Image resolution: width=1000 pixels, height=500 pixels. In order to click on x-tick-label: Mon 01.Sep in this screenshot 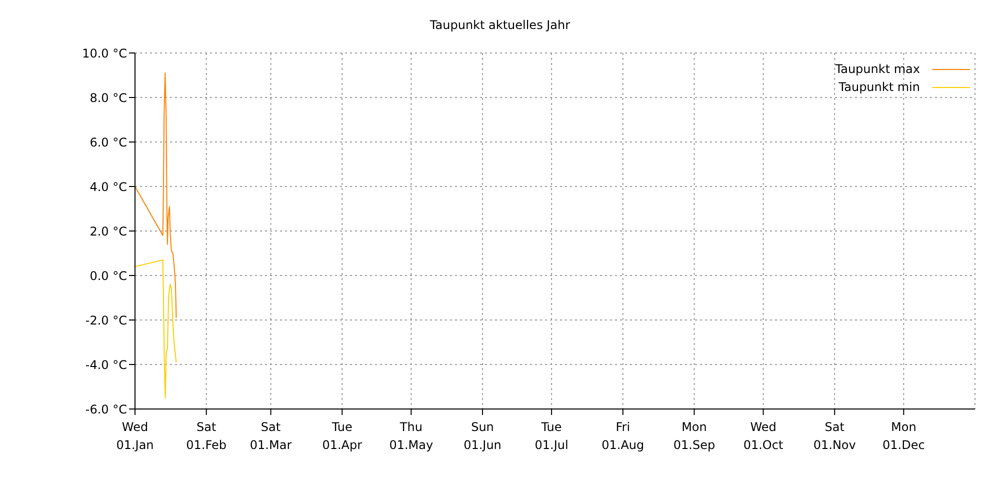, I will do `click(694, 436)`.